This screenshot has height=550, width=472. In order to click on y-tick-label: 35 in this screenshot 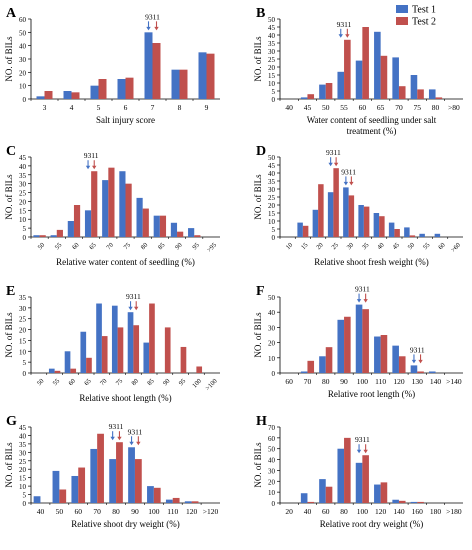, I will do `click(23, 298)`.